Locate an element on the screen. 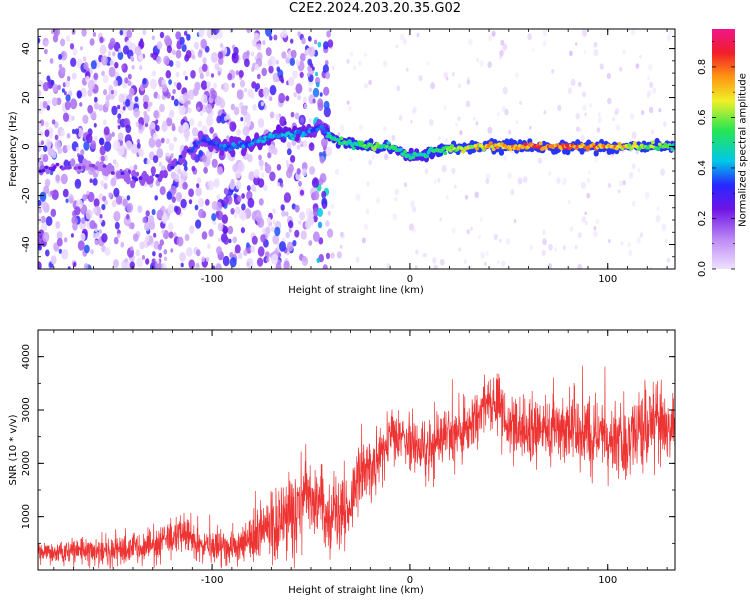  colorbar-tick-label: 0.8 is located at coordinates (702, 67).